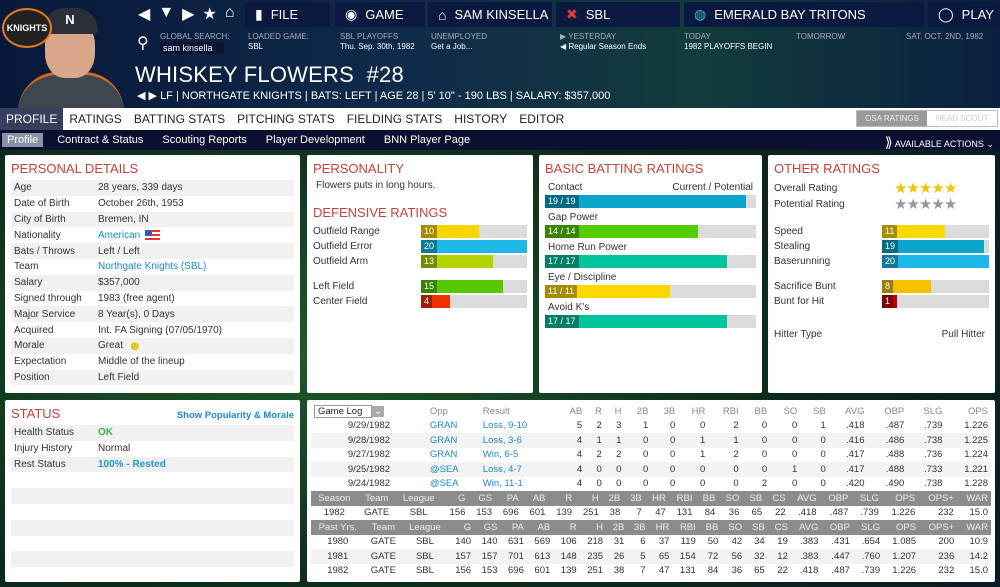  Describe the element at coordinates (144, 14) in the screenshot. I see `back-icon: ◀` at that location.